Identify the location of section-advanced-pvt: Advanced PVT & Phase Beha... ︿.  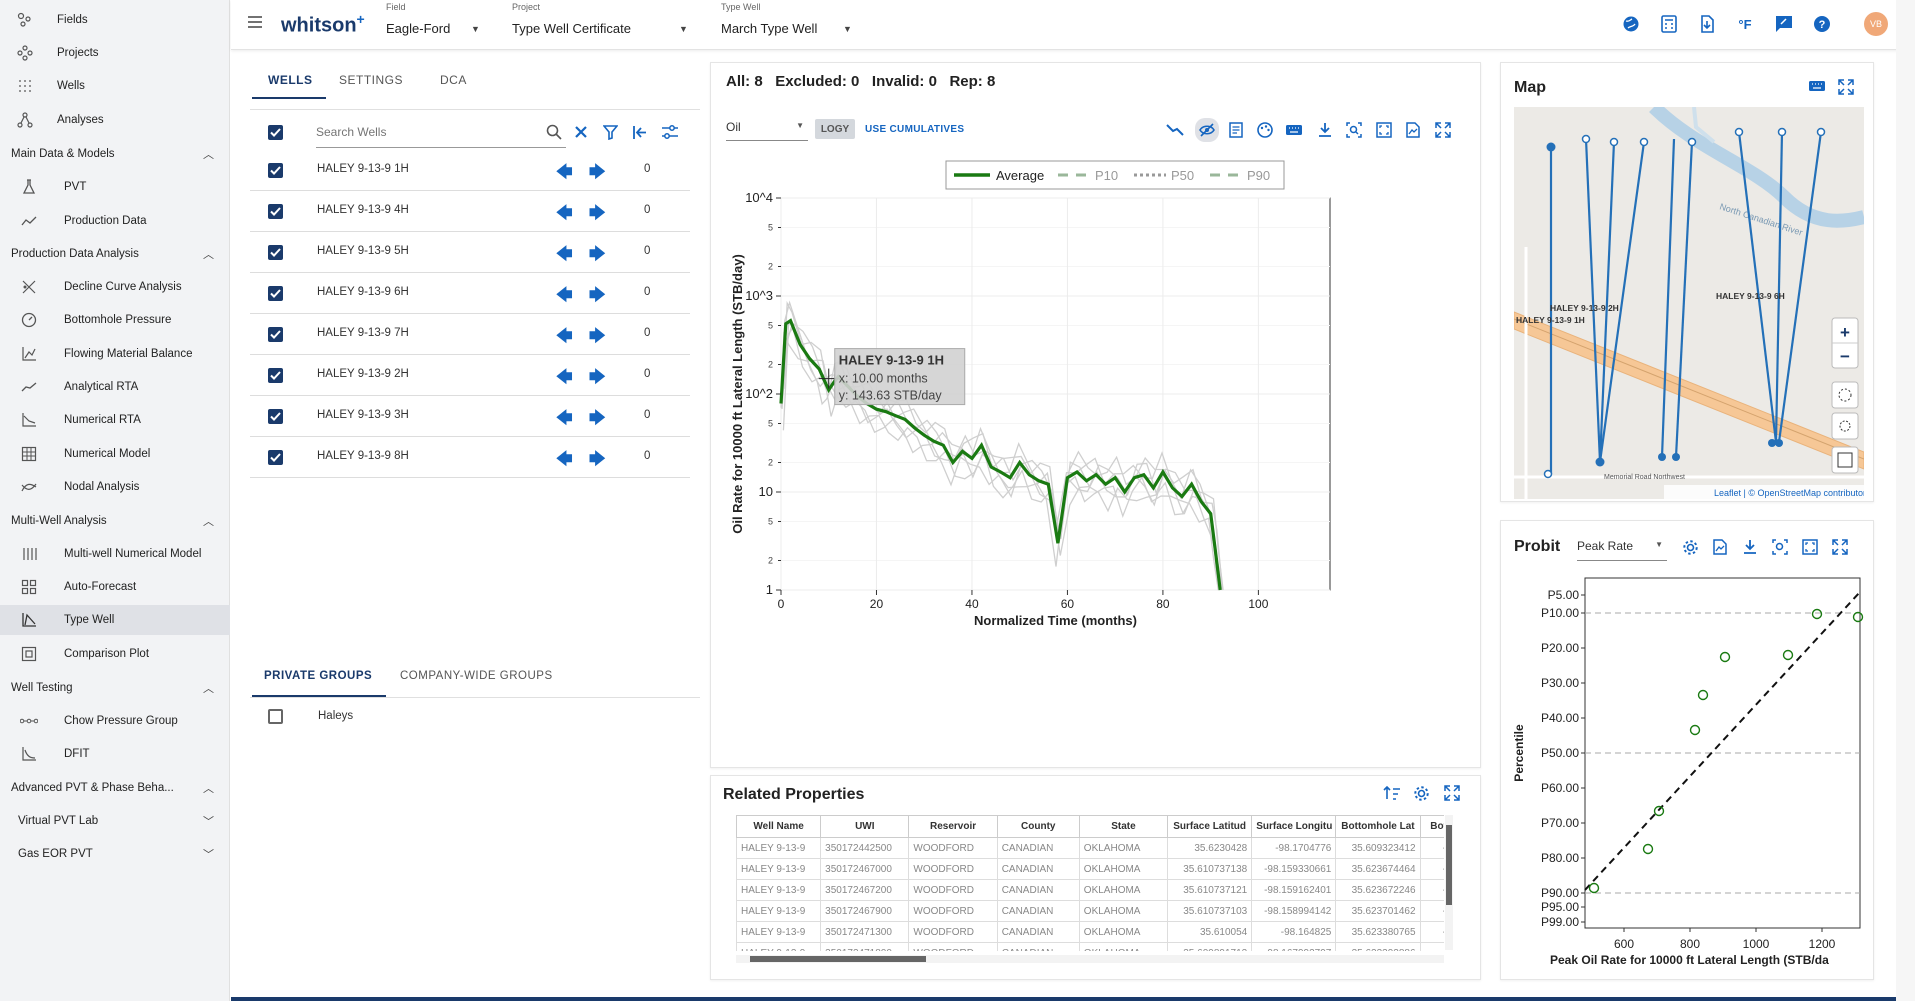
(115, 788).